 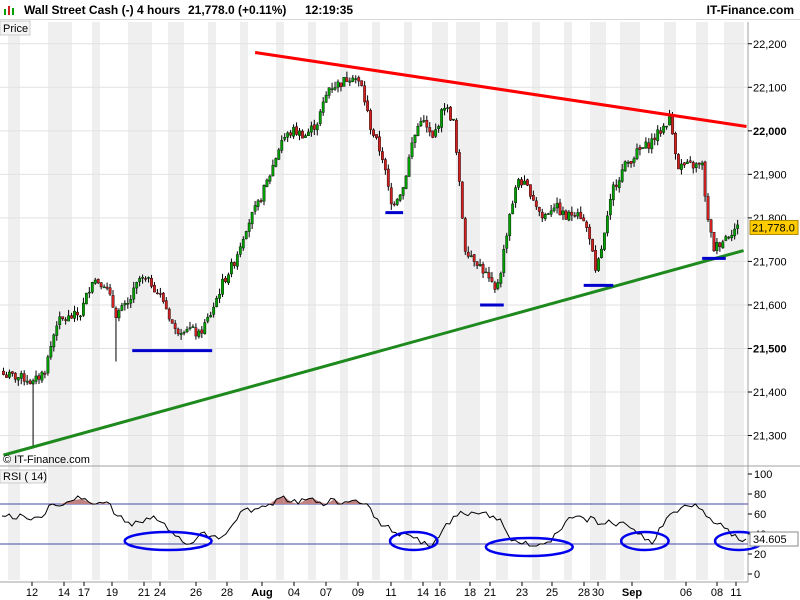 I want to click on price-y-tick-label: 21,600, so click(x=770, y=306).